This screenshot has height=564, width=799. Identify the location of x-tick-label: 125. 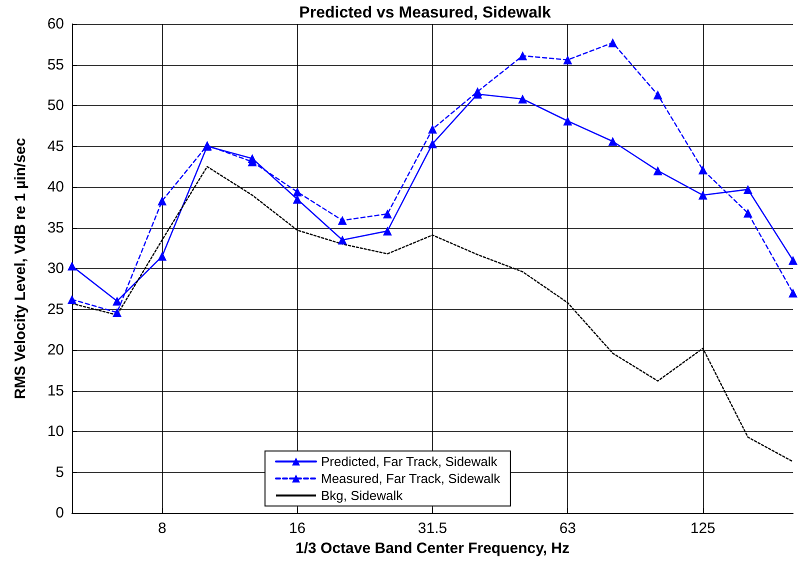
(703, 528).